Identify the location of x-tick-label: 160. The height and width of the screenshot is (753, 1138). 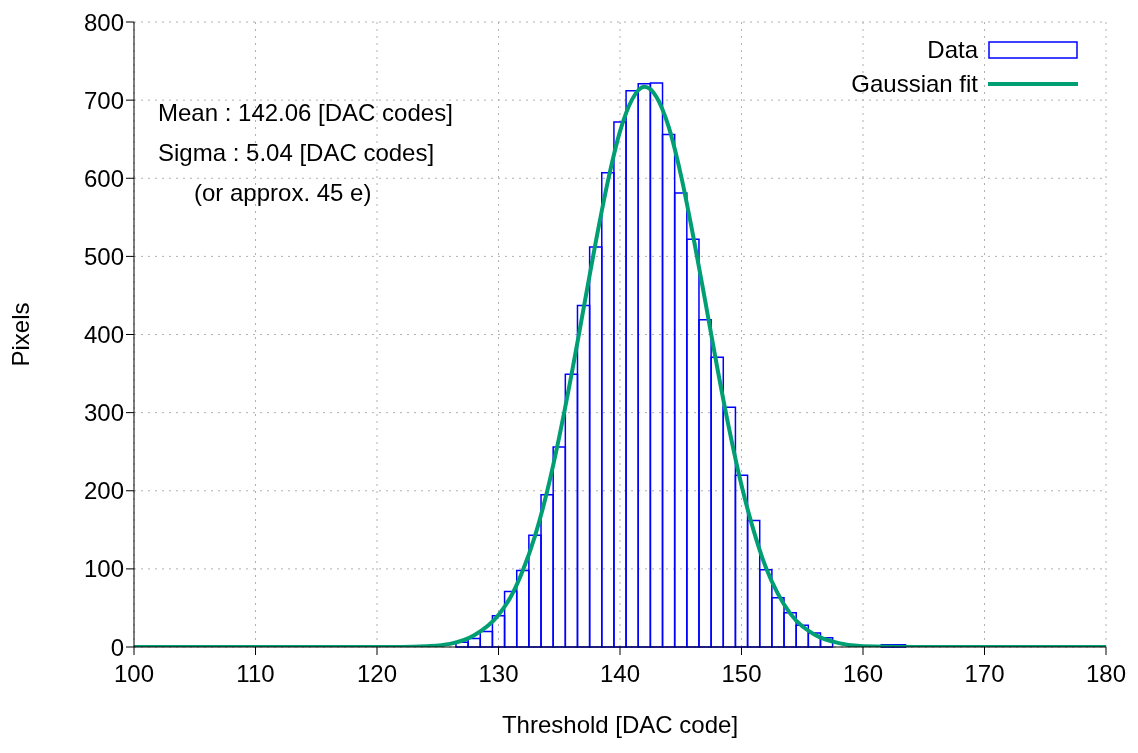
(863, 674).